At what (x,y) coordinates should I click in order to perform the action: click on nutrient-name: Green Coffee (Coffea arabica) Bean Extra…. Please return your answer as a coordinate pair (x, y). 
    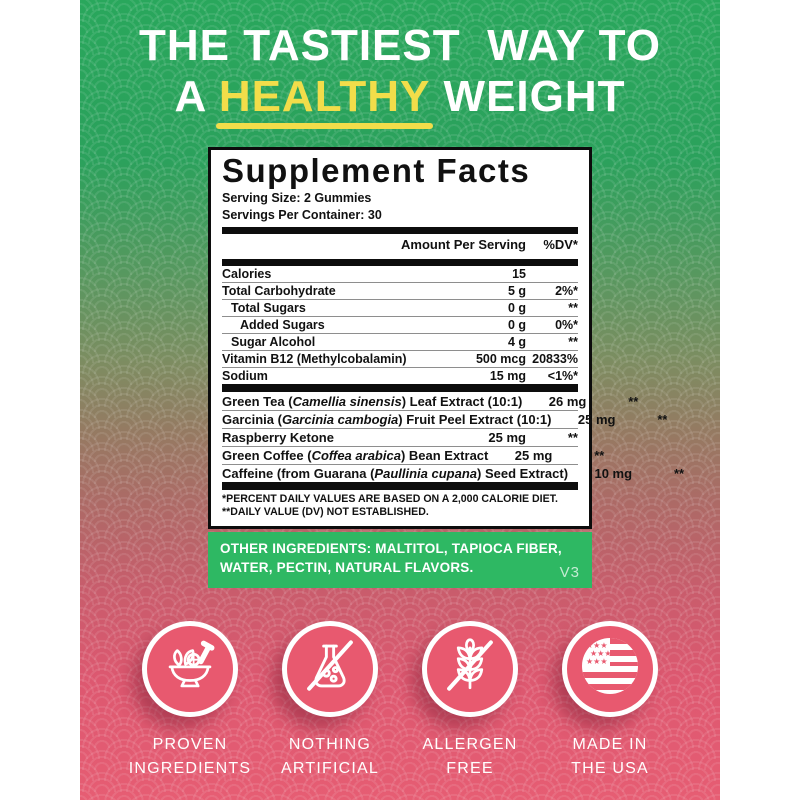
    Looking at the image, I should click on (355, 455).